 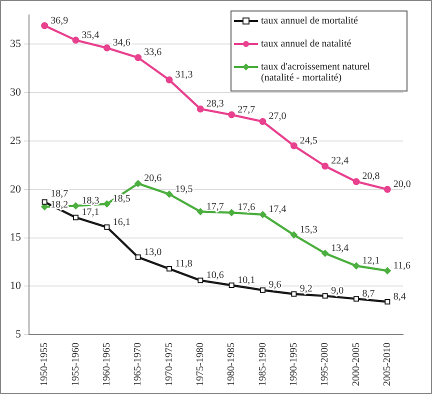 I want to click on data-label: 10,1, so click(x=247, y=280).